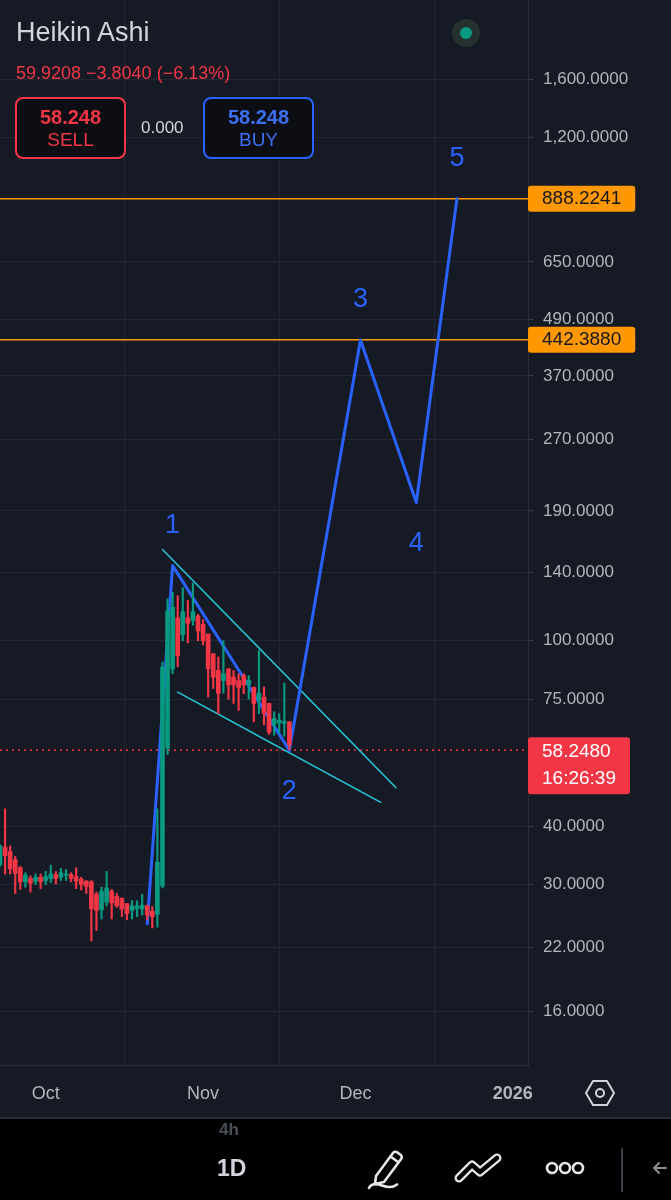 This screenshot has height=1200, width=671. Describe the element at coordinates (203, 1092) in the screenshot. I see `x-tick-label: Nov` at that location.